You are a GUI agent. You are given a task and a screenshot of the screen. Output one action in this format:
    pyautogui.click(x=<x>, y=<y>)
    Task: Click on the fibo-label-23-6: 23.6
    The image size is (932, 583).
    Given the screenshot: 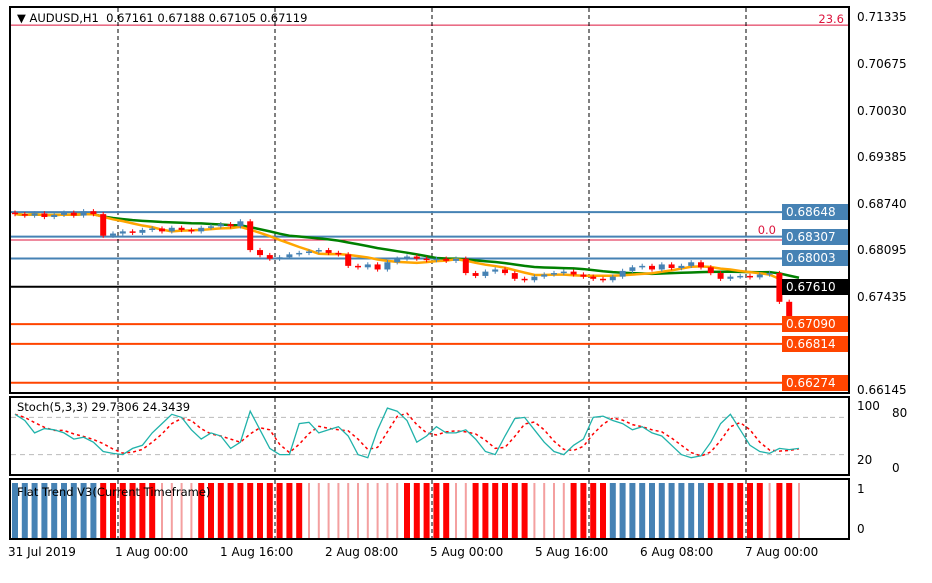 What is the action you would take?
    pyautogui.click(x=831, y=19)
    